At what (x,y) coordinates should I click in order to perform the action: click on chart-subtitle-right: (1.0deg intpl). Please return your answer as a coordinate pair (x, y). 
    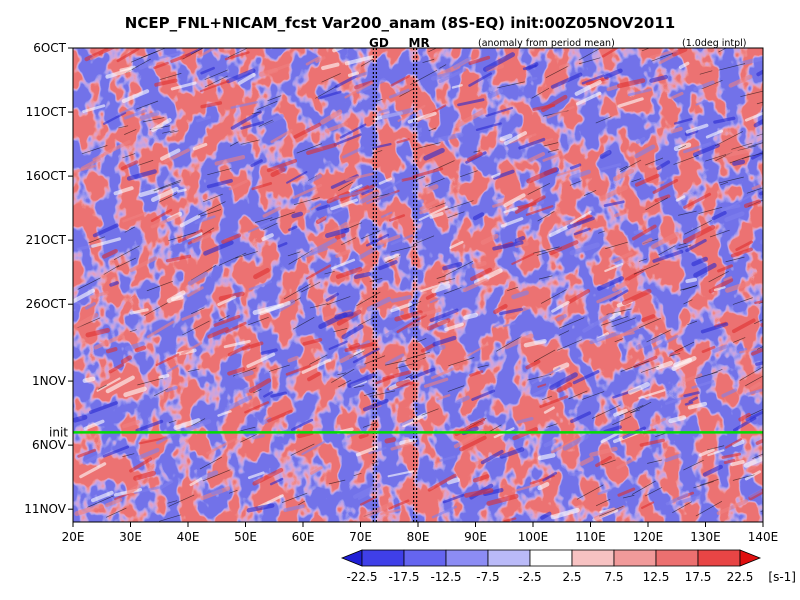
    Looking at the image, I should click on (714, 43).